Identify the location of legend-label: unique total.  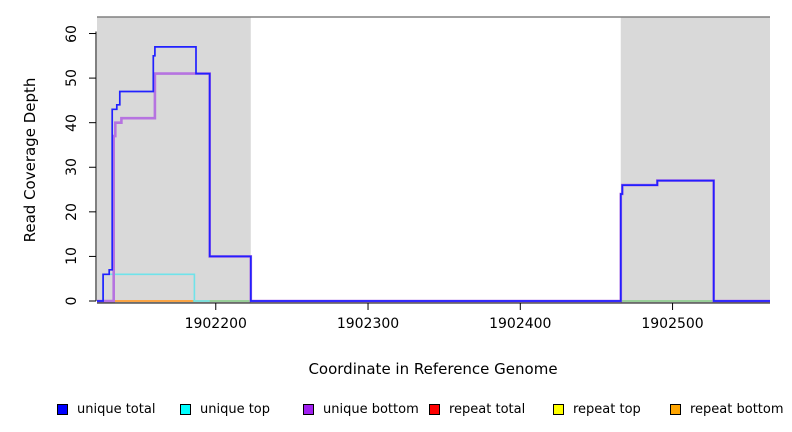
(116, 409).